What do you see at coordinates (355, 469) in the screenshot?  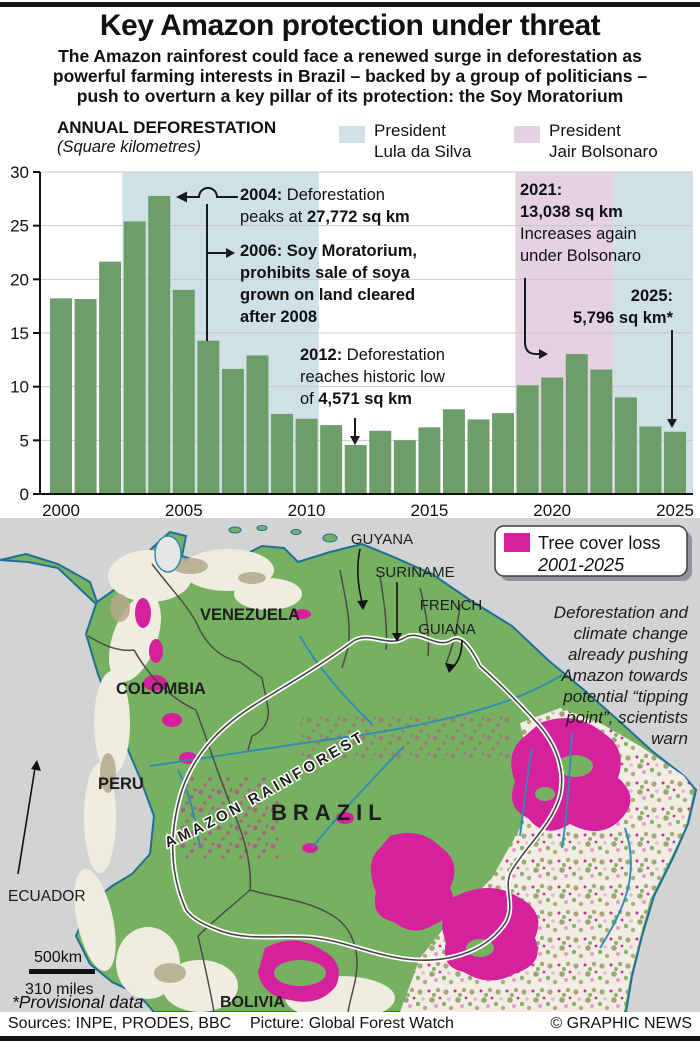 I see `bar-2012` at bounding box center [355, 469].